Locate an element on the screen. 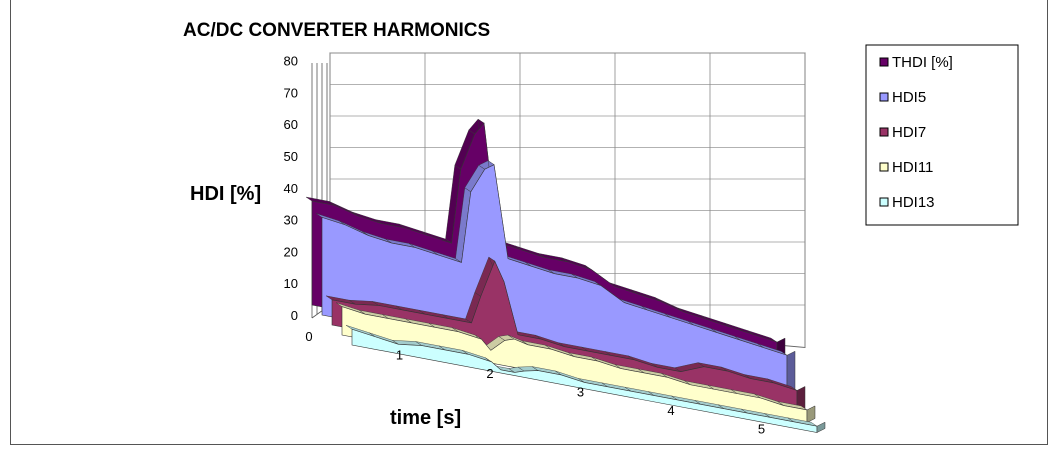  y-tick-label: 10 is located at coordinates (291, 283).